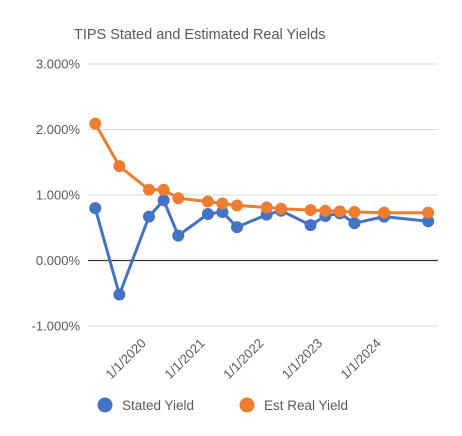  Describe the element at coordinates (56, 326) in the screenshot. I see `y-tick-label: -1.000%` at that location.